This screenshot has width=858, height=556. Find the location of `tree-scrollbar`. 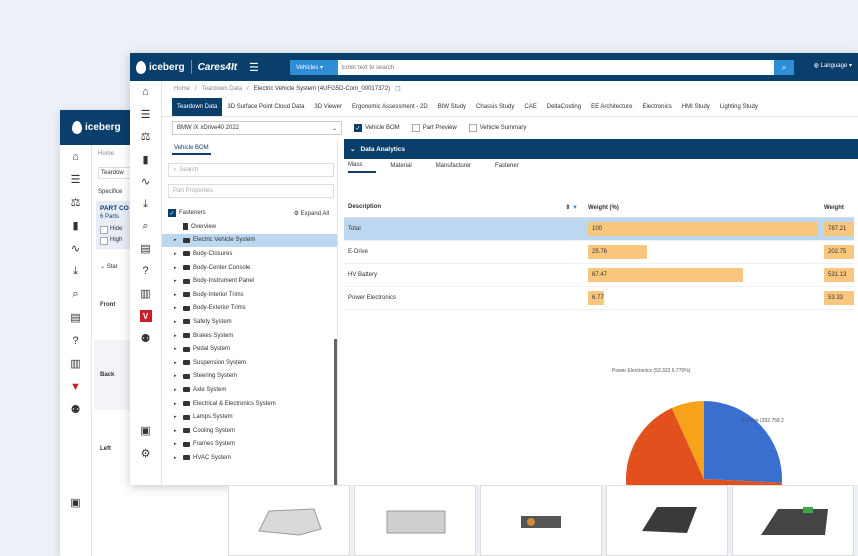

tree-scrollbar is located at coordinates (335, 412).